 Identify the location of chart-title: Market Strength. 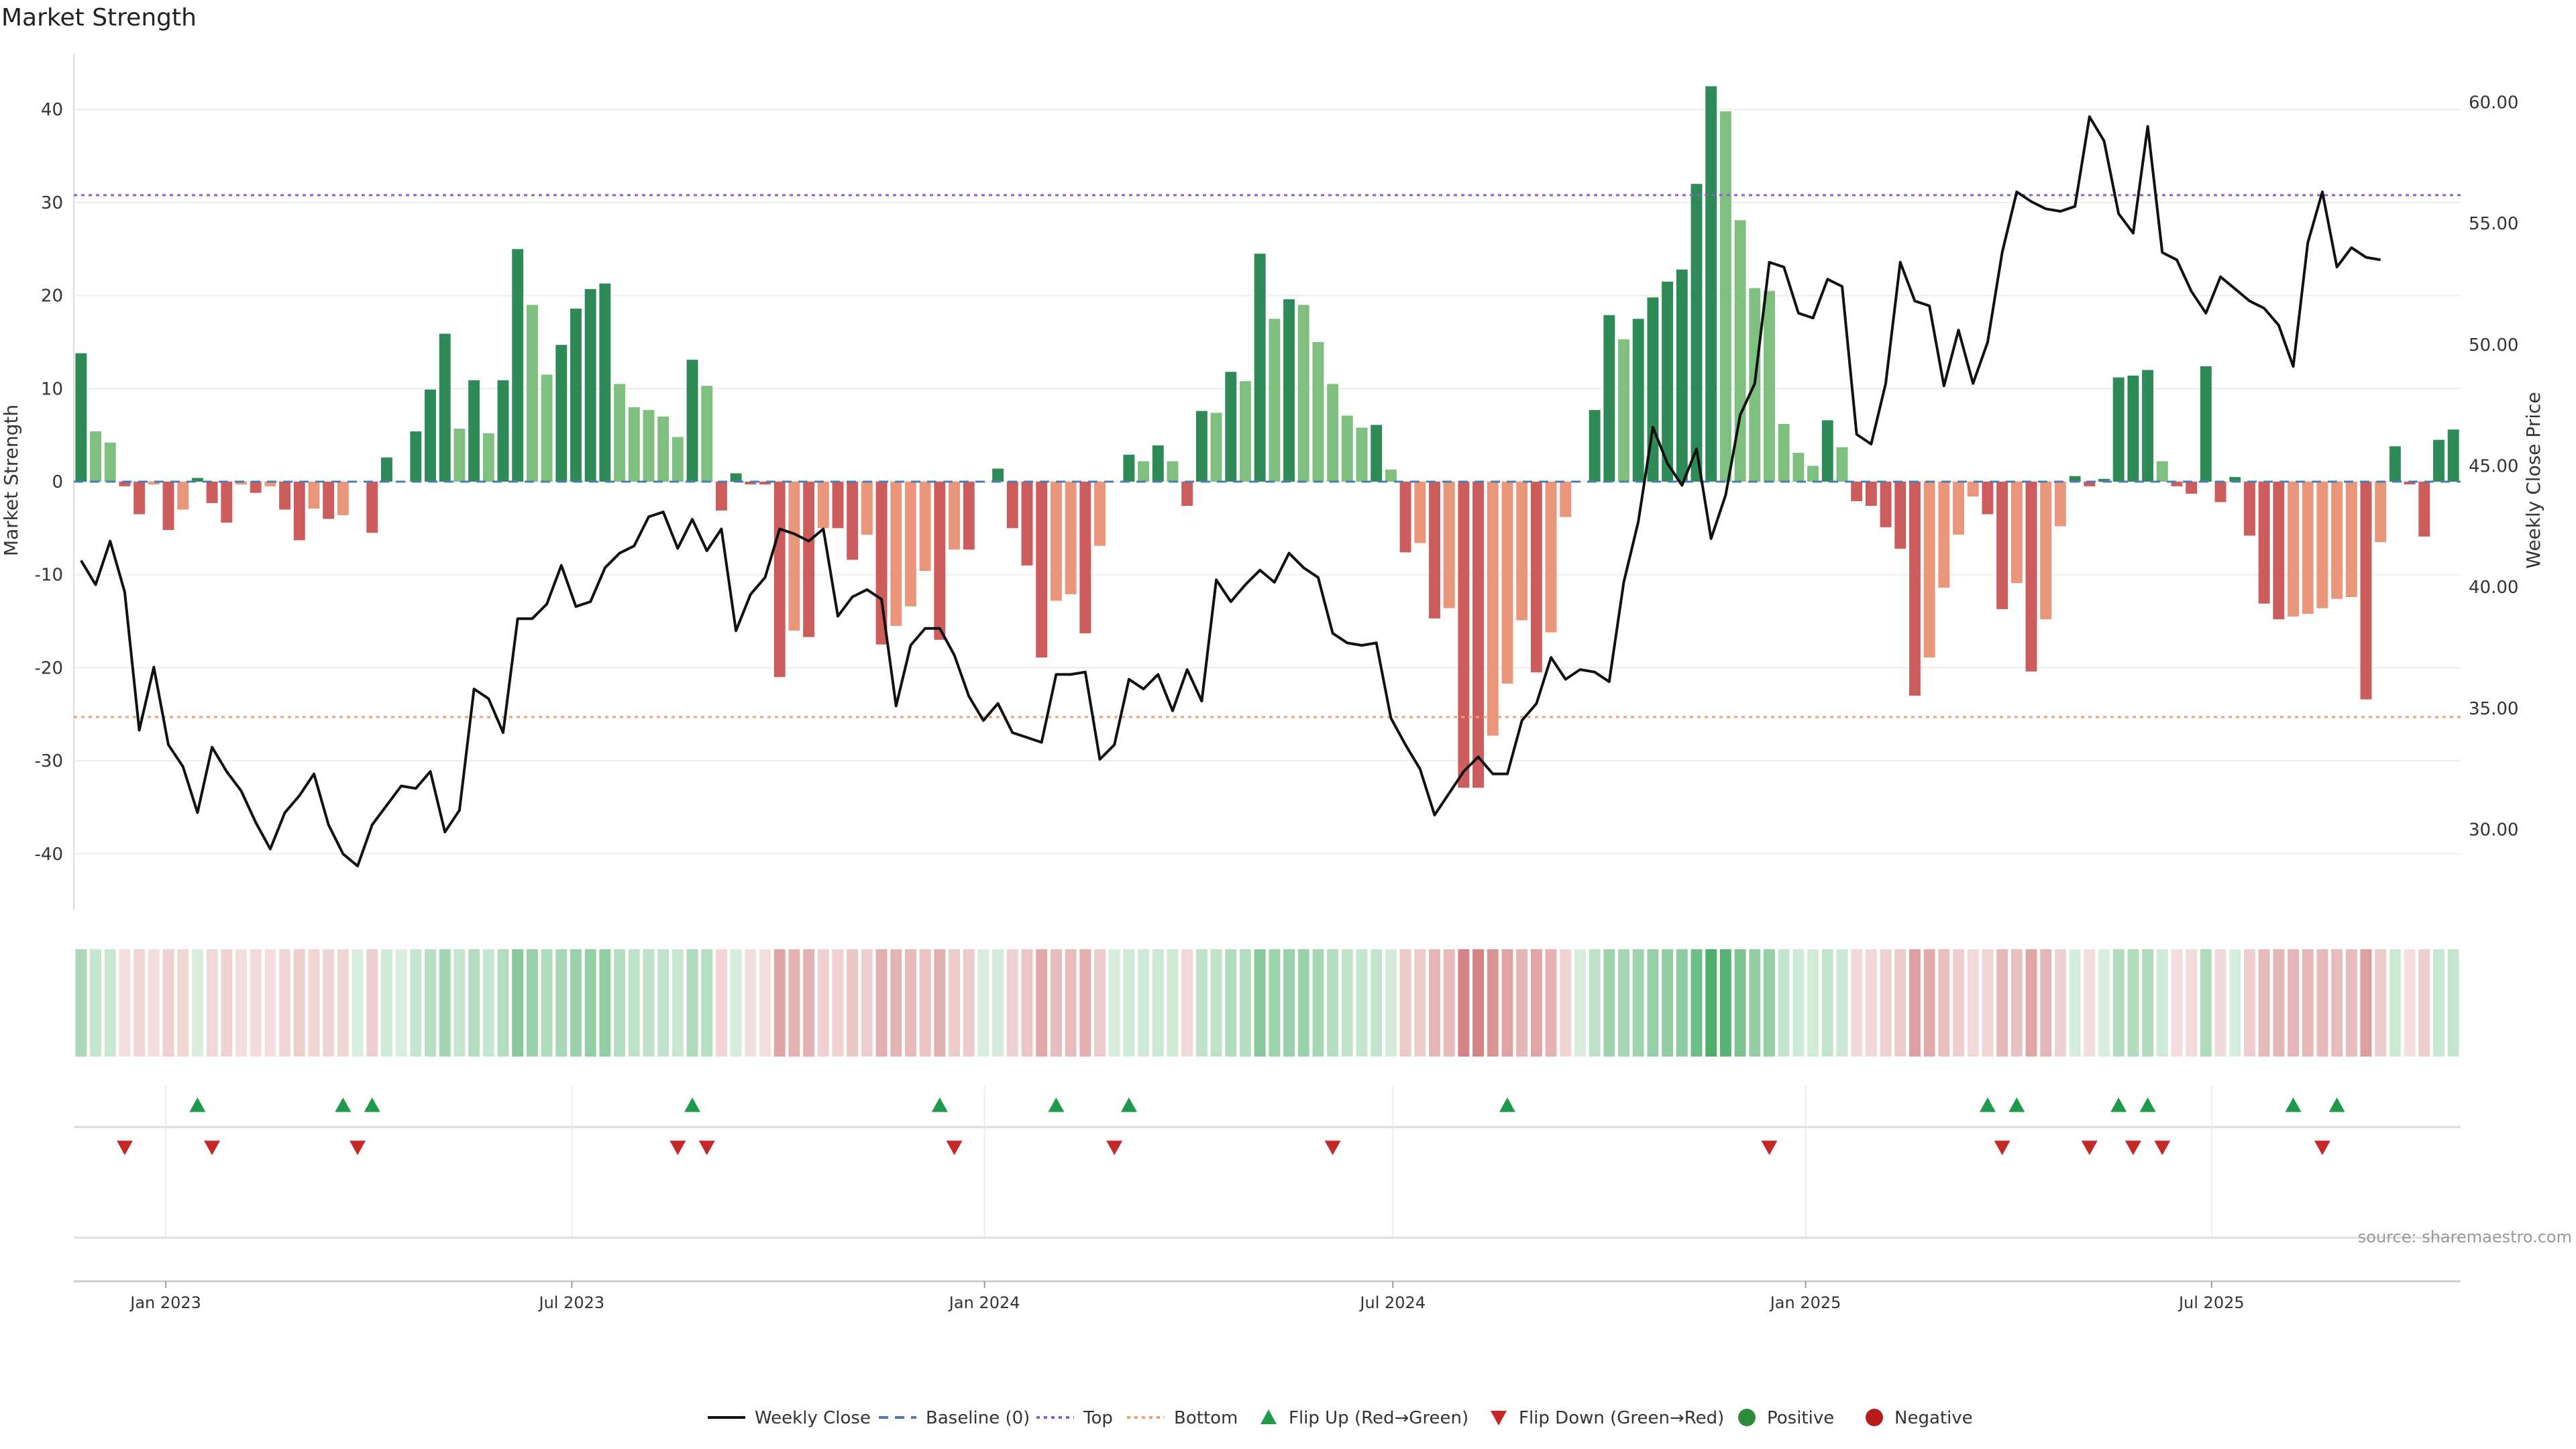
(99, 18).